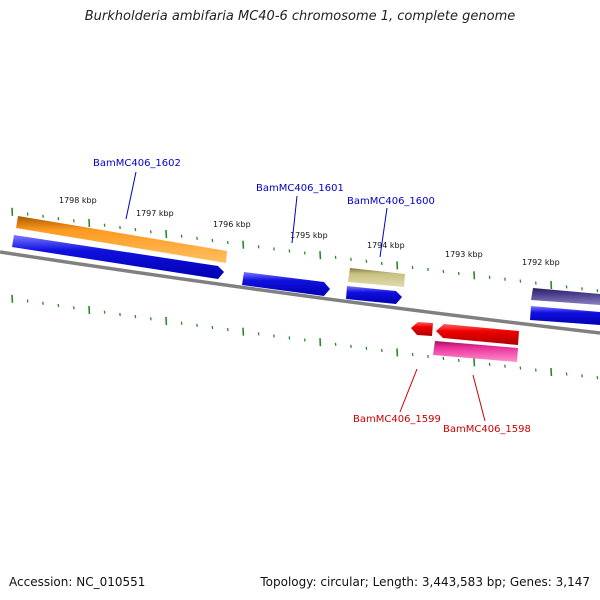  What do you see at coordinates (475, 351) in the screenshot?
I see `pink-feature-bam1598` at bounding box center [475, 351].